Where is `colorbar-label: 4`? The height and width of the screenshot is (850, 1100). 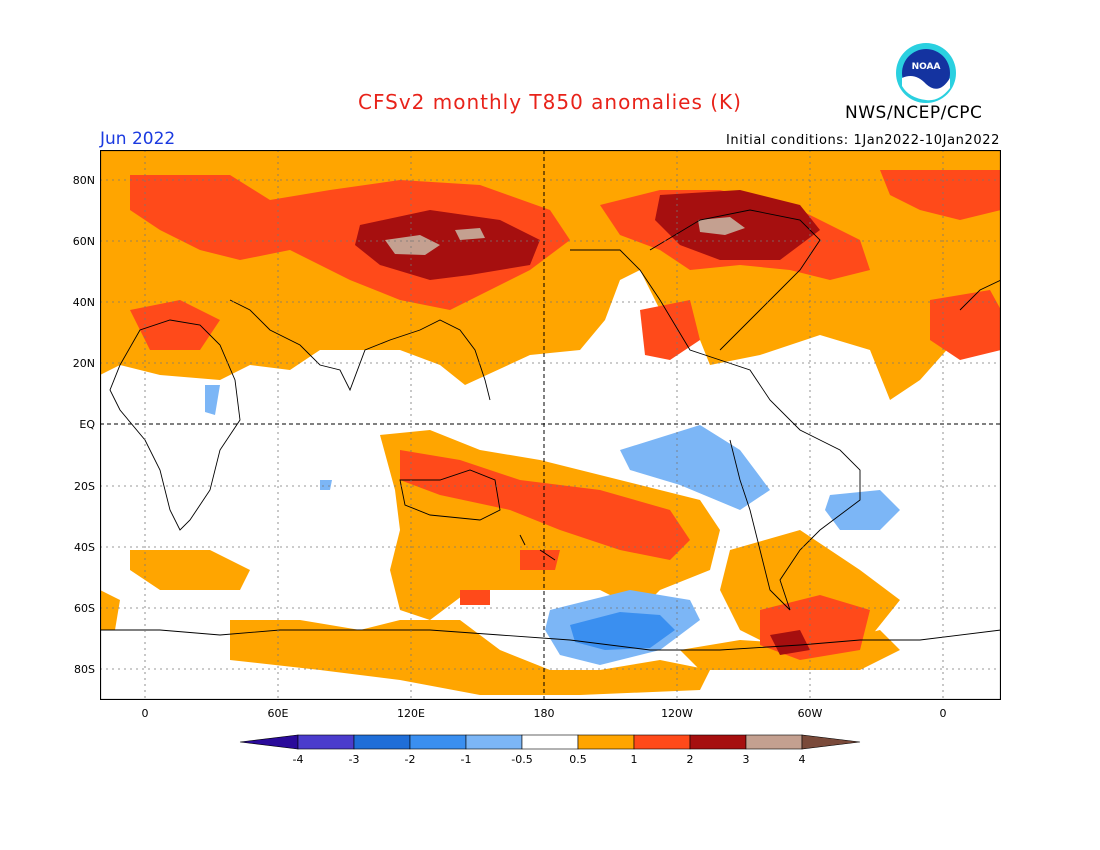 colorbar-label: 4 is located at coordinates (802, 759).